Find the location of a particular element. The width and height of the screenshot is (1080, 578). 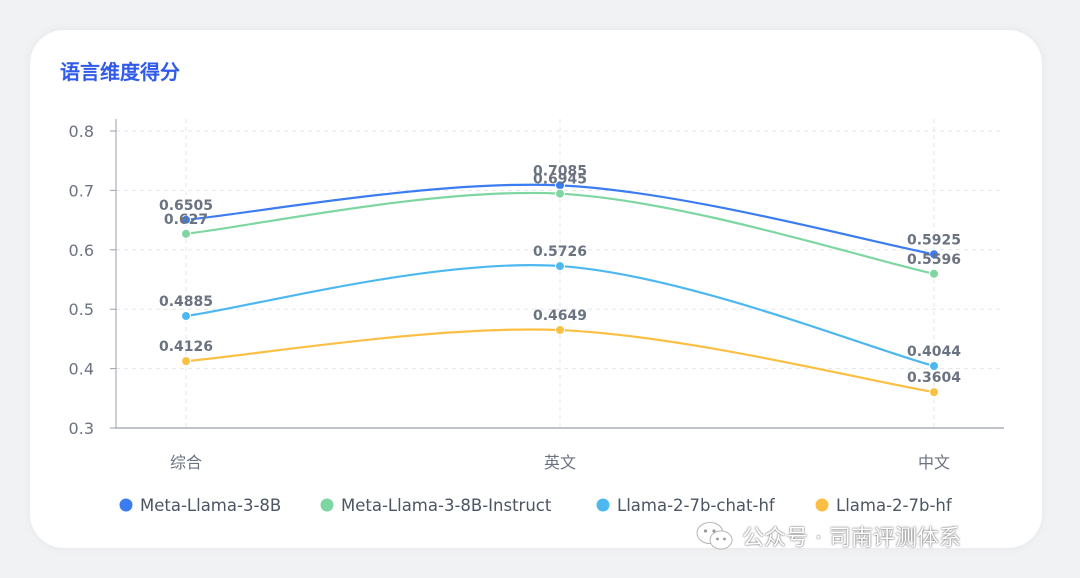

y-tick-label: 0.8 is located at coordinates (81, 131).